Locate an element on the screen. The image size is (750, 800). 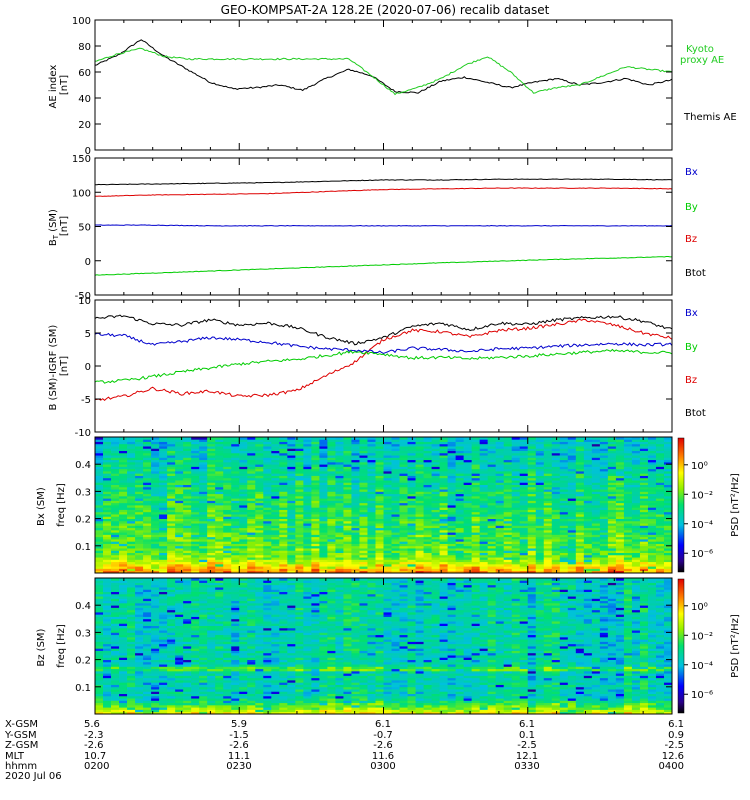
cbar-tick-label: 10⁰ is located at coordinates (699, 466).